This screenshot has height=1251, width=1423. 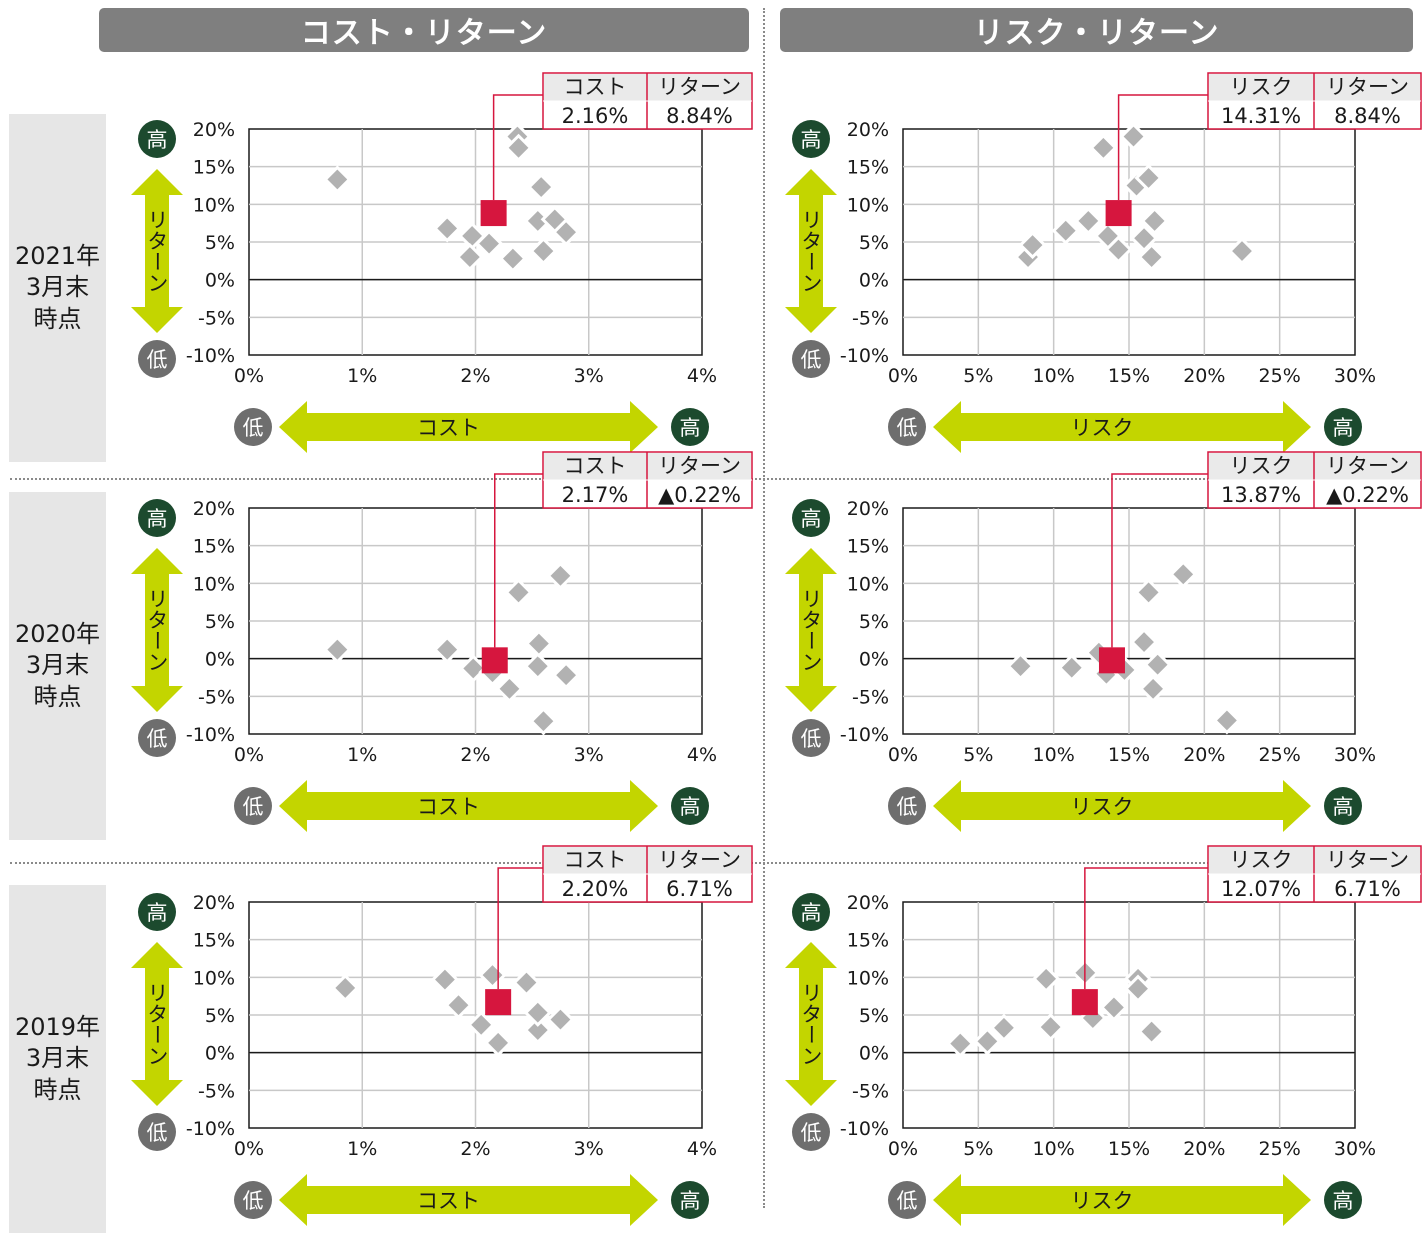 I want to click on x-tick-label: 25%, so click(x=1280, y=755).